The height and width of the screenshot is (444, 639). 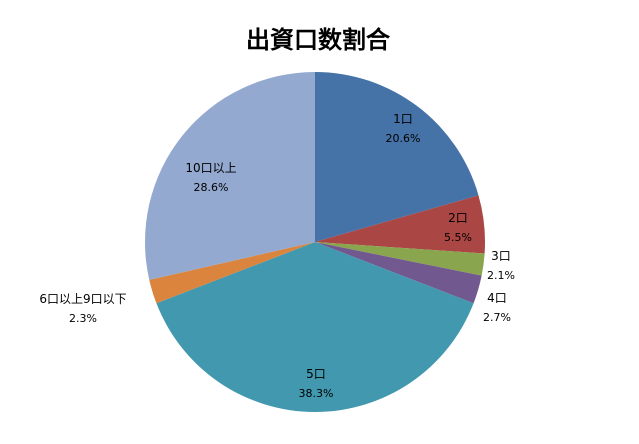 I want to click on slice-value-5: 38.3%, so click(x=316, y=393).